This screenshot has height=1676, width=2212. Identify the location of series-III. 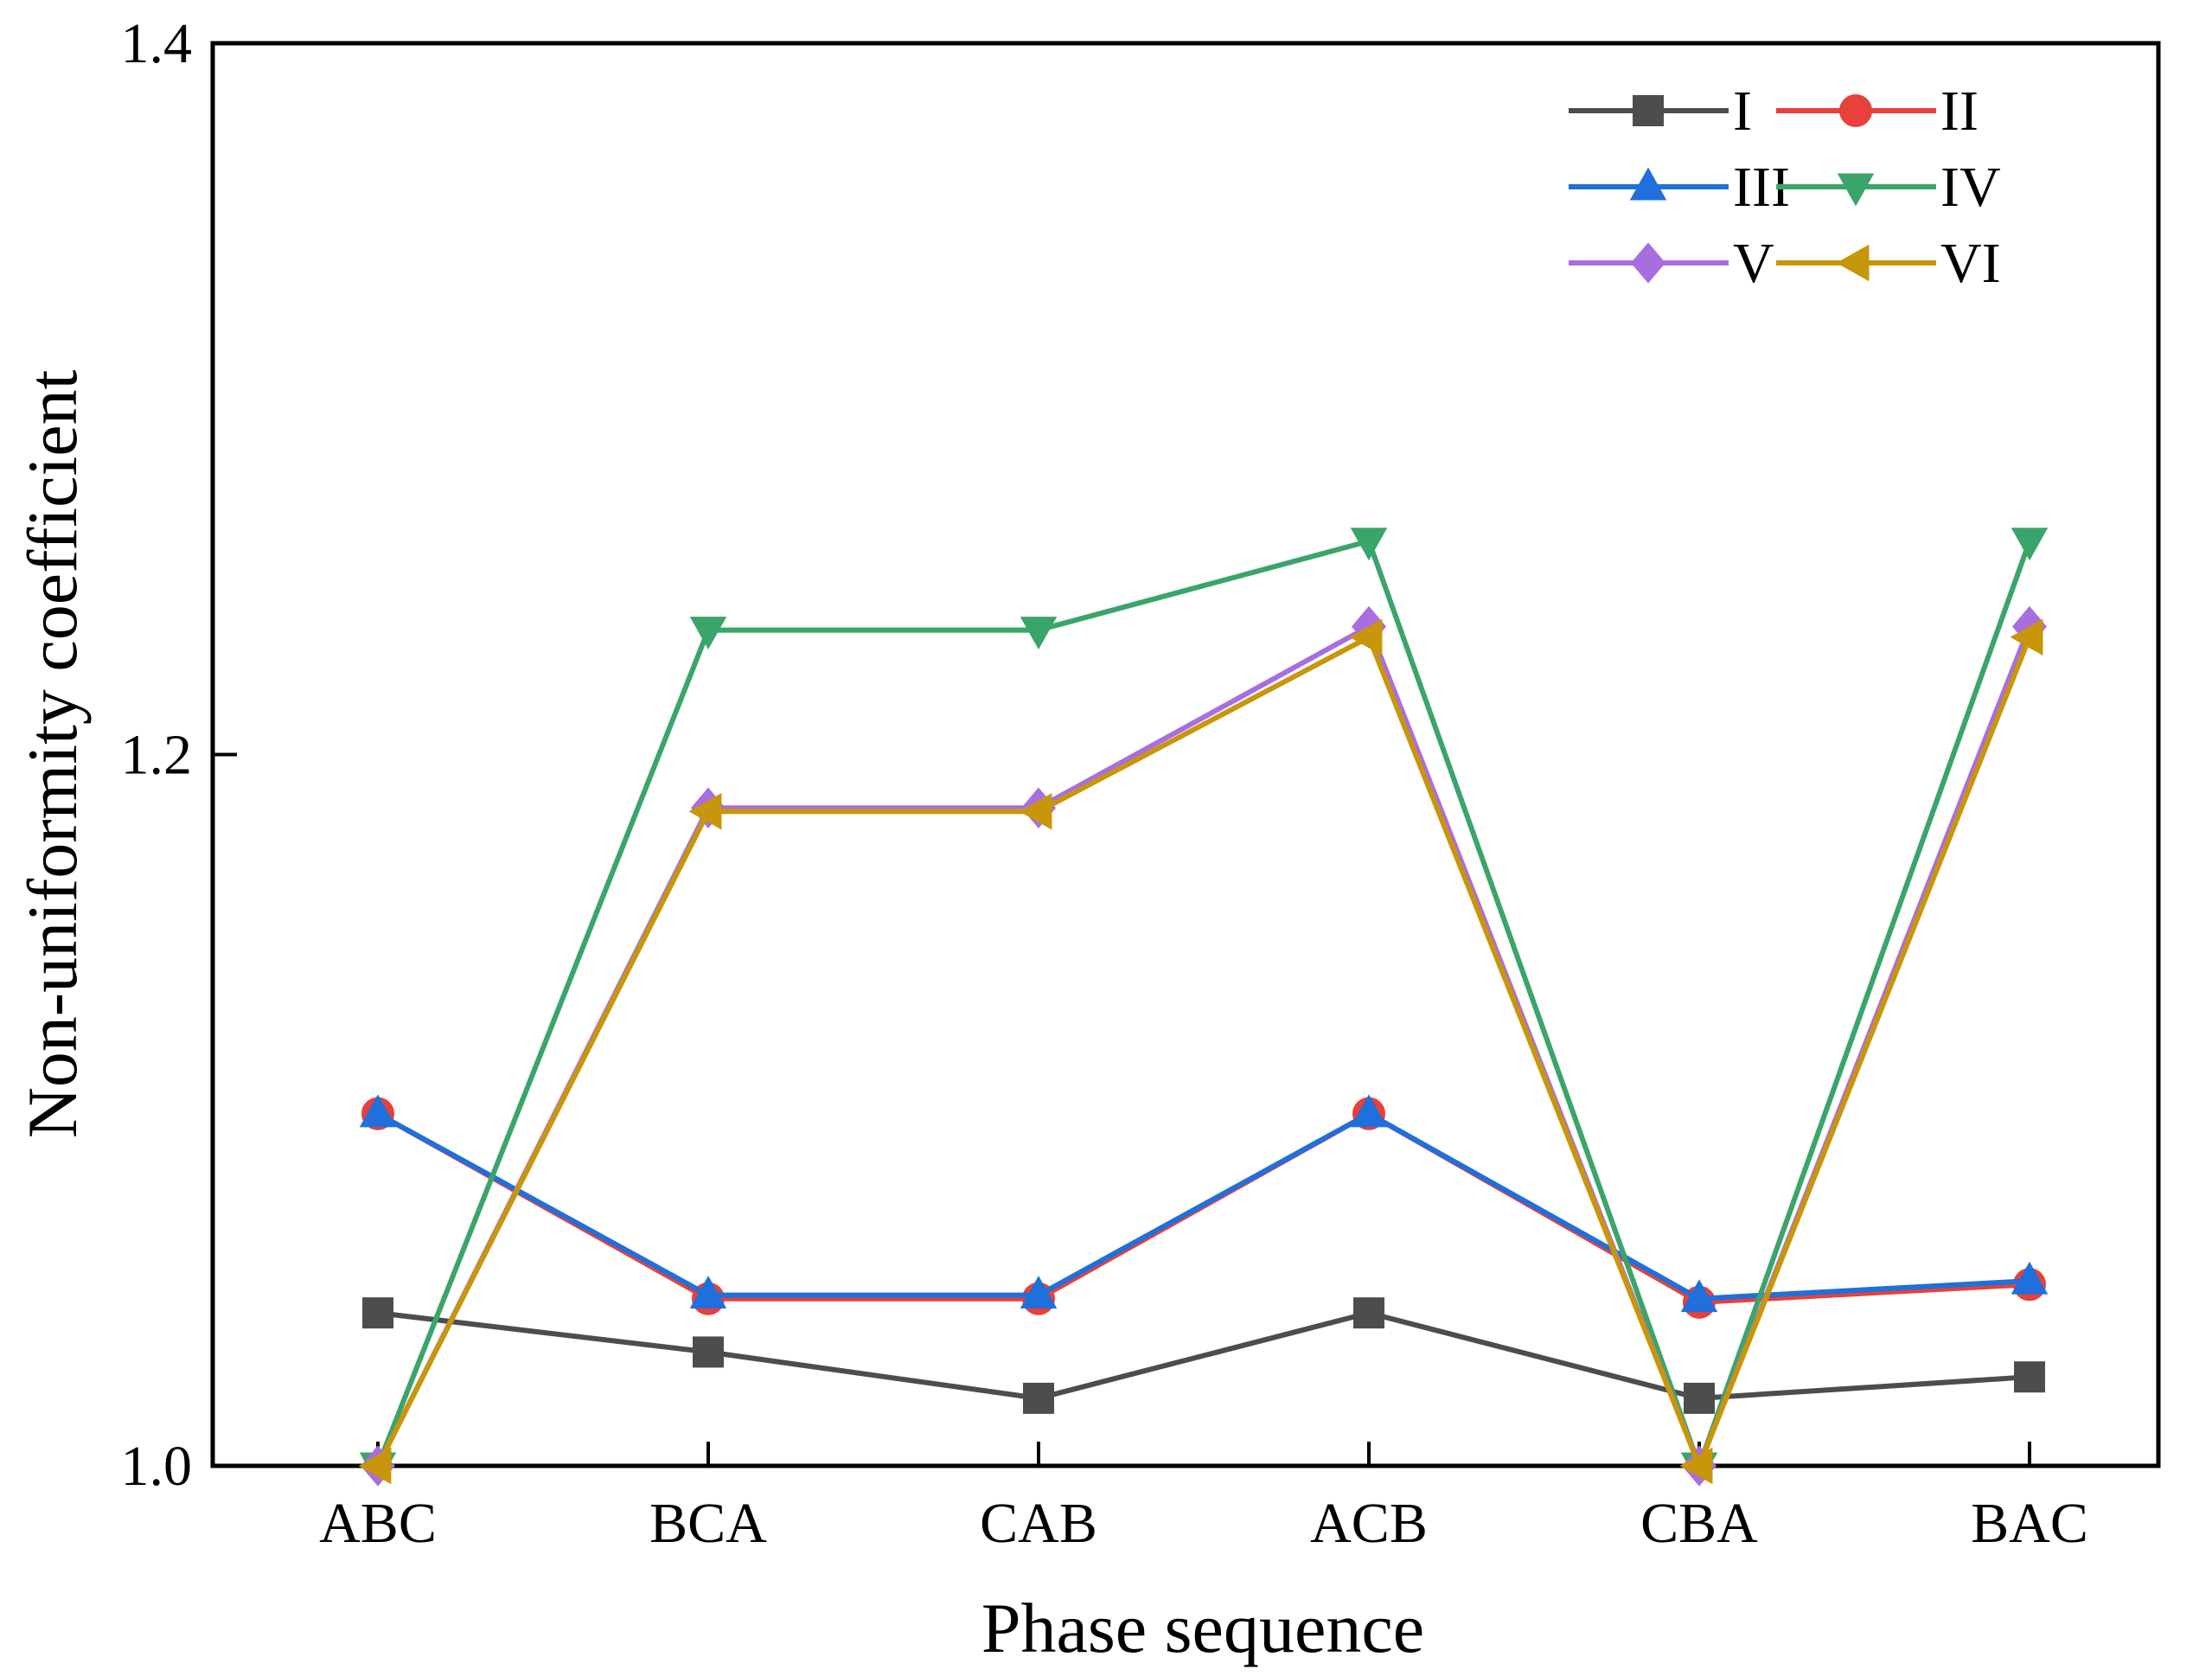
(1204, 1203).